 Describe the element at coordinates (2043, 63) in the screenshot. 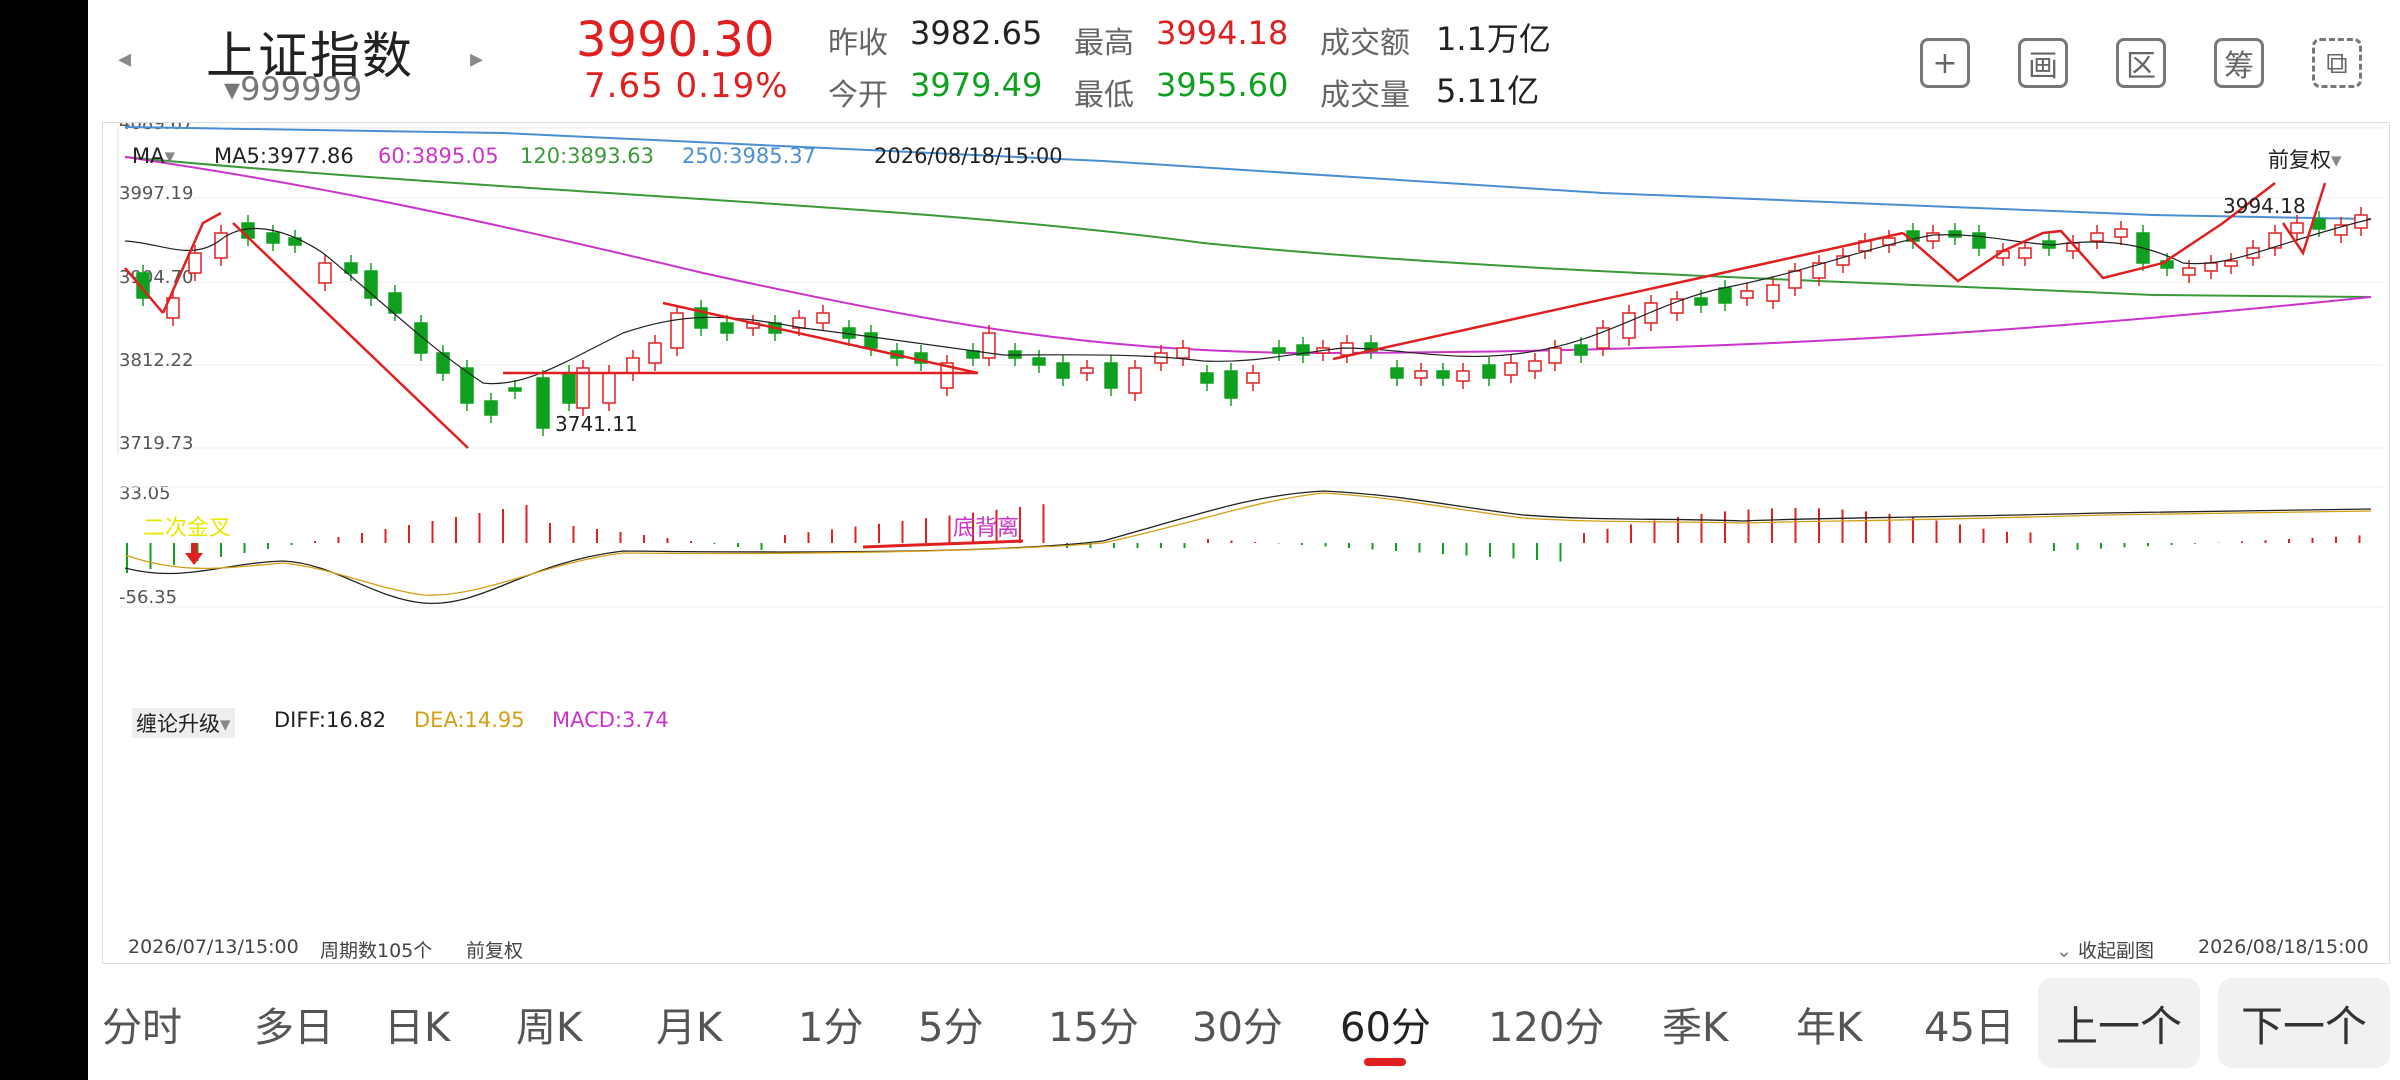

I see `draw-icon: 画` at that location.